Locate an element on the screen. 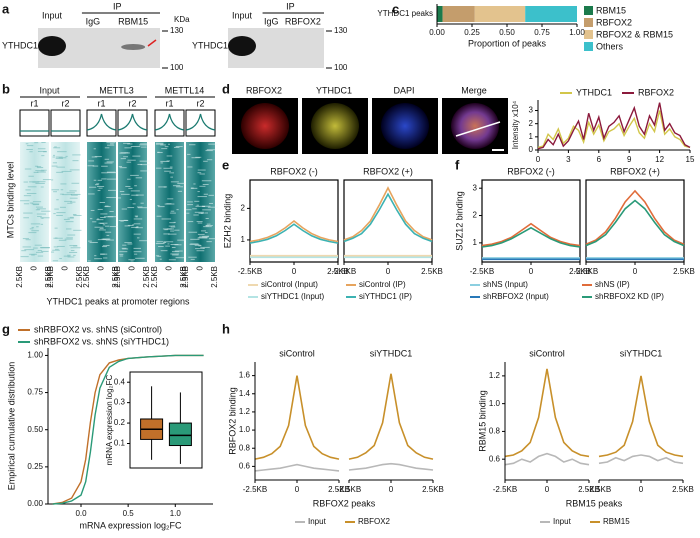 The image size is (700, 538). subplot-title: siYTHDC1 is located at coordinates (391, 353).